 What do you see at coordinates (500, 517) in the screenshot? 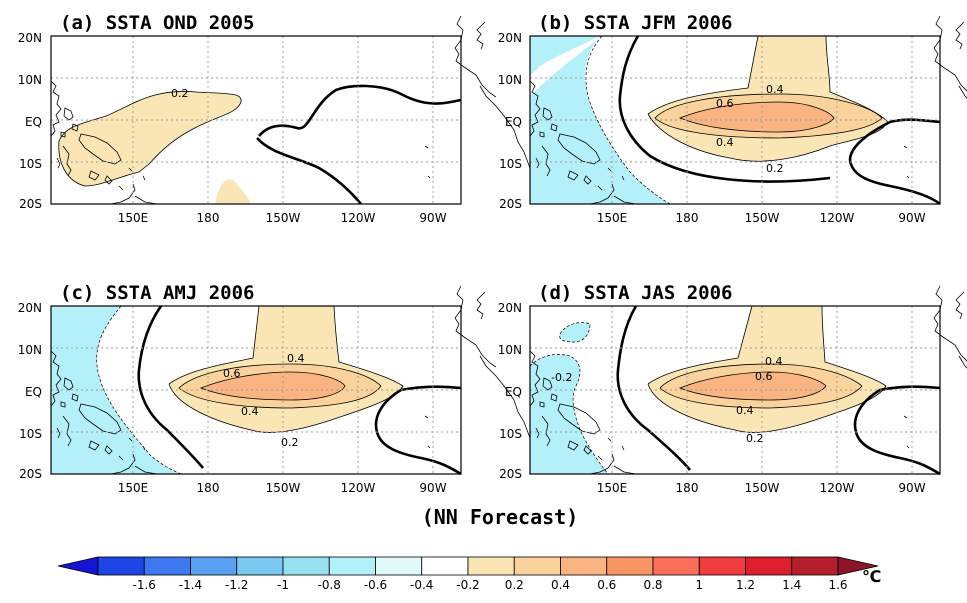
I see `forecast-caption: (NN Forecast)` at bounding box center [500, 517].